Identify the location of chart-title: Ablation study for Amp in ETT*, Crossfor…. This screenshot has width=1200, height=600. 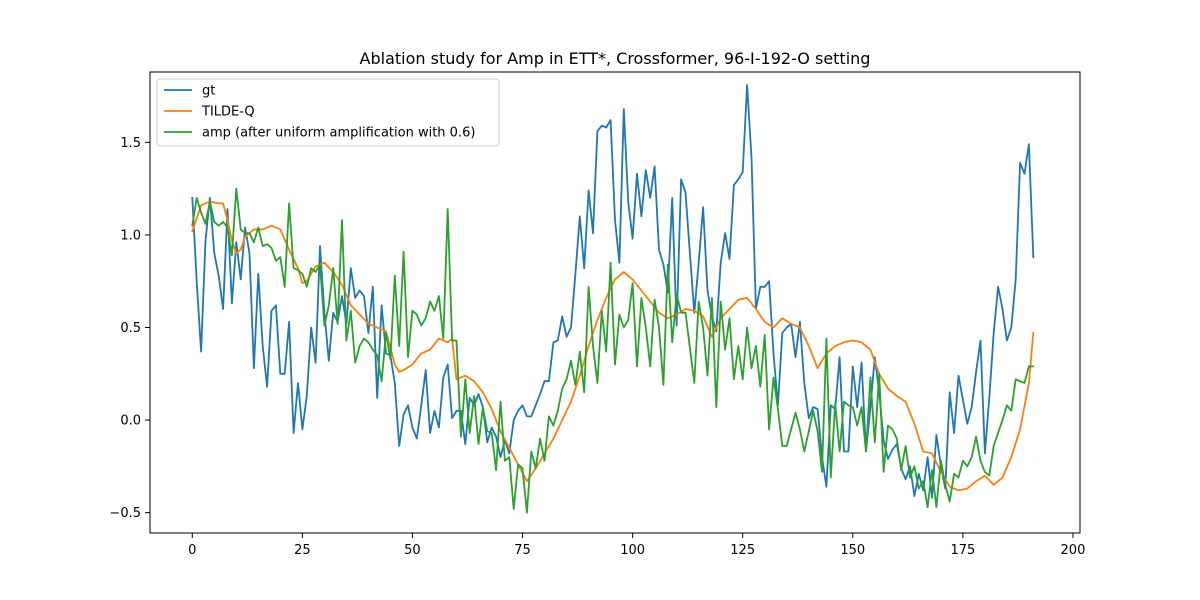
(615, 58).